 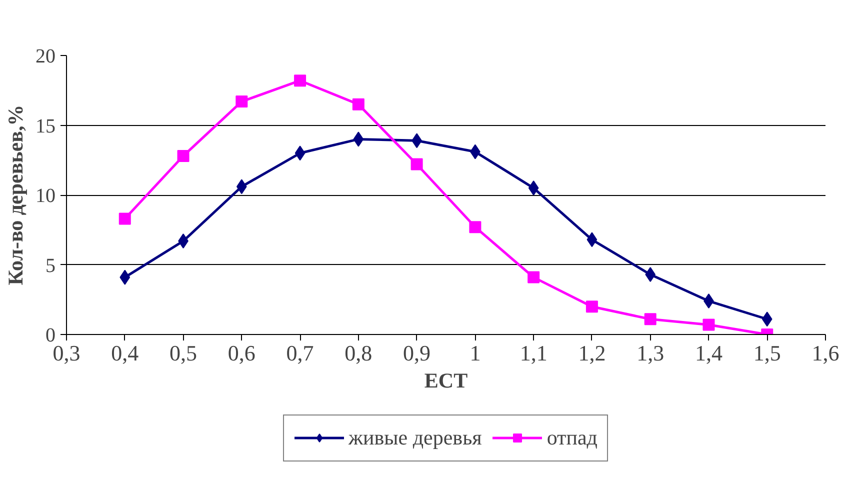 What do you see at coordinates (826, 353) in the screenshot?
I see `x-tick-label: 1,6` at bounding box center [826, 353].